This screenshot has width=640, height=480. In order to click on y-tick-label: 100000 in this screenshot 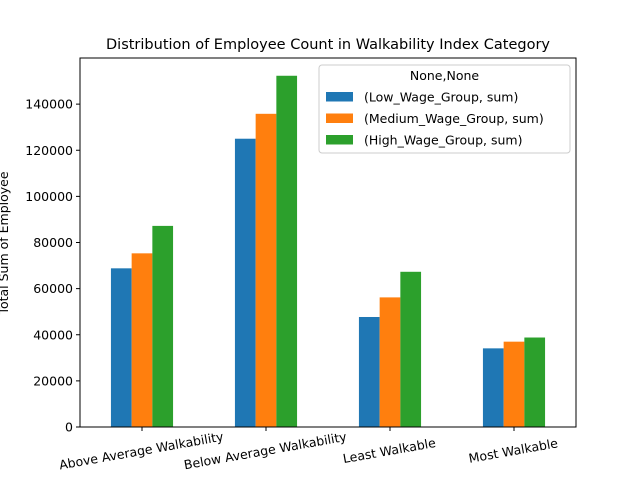, I will do `click(49, 196)`.